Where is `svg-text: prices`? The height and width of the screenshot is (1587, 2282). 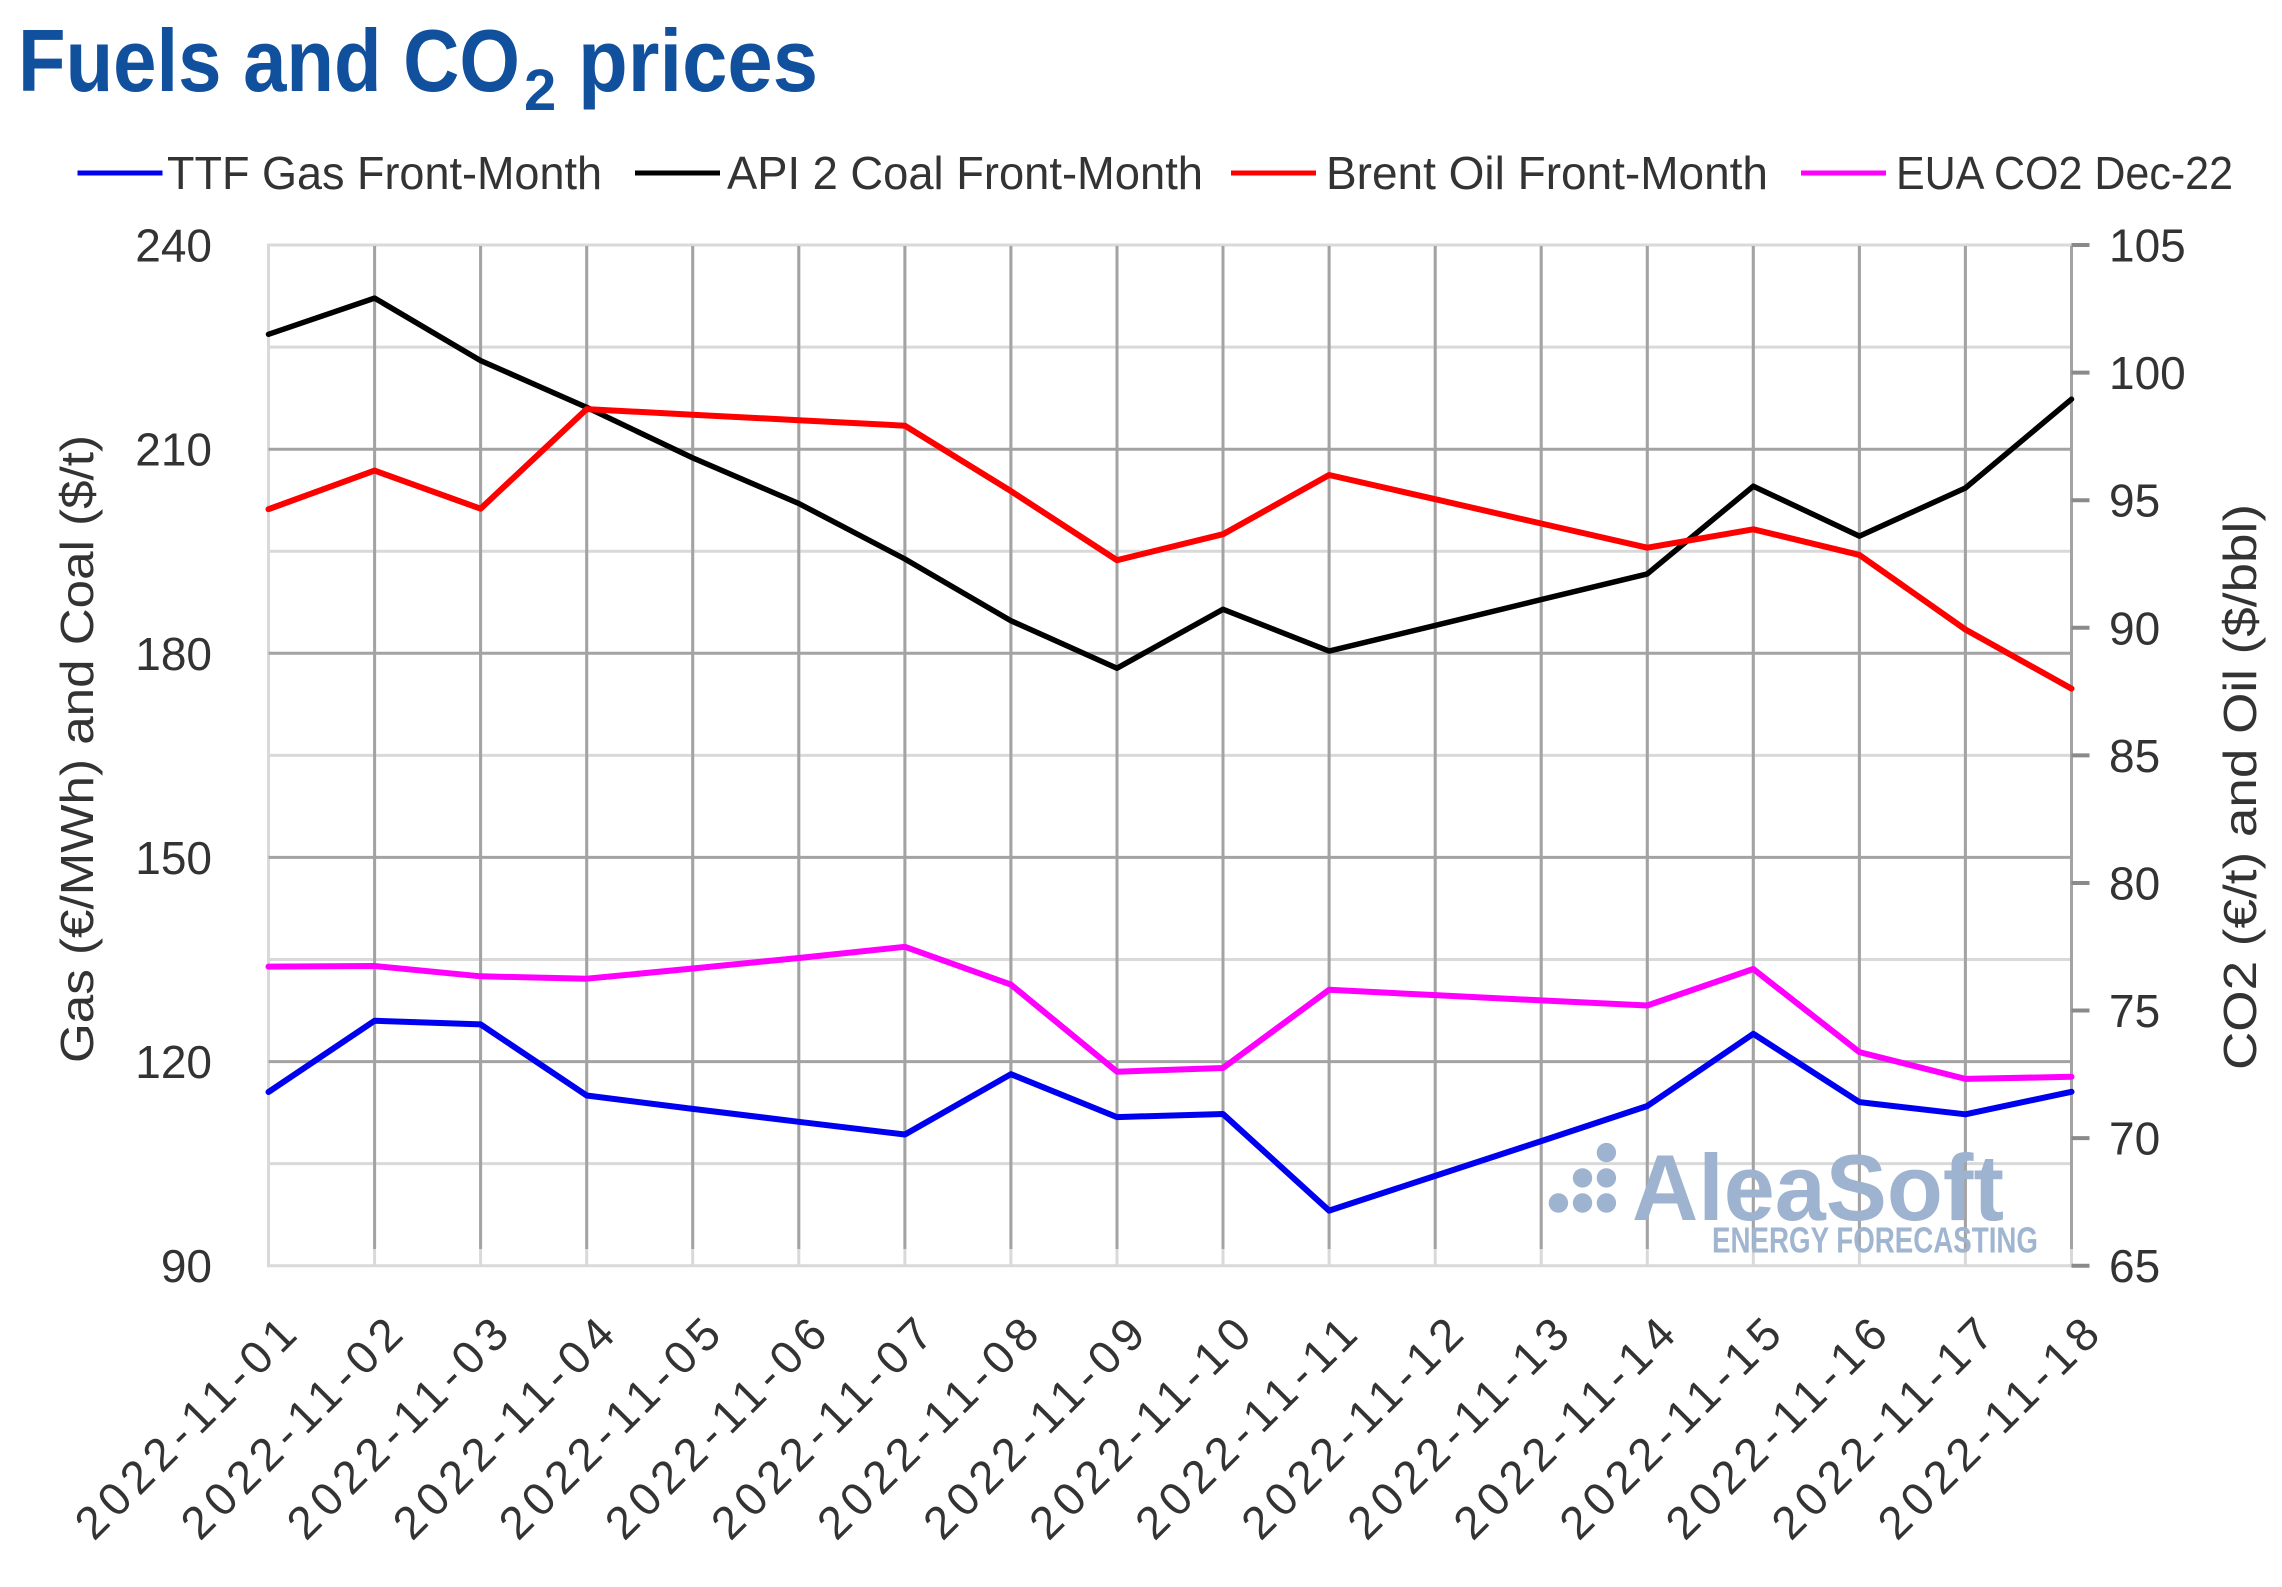
svg-text: prices is located at coordinates (698, 60).